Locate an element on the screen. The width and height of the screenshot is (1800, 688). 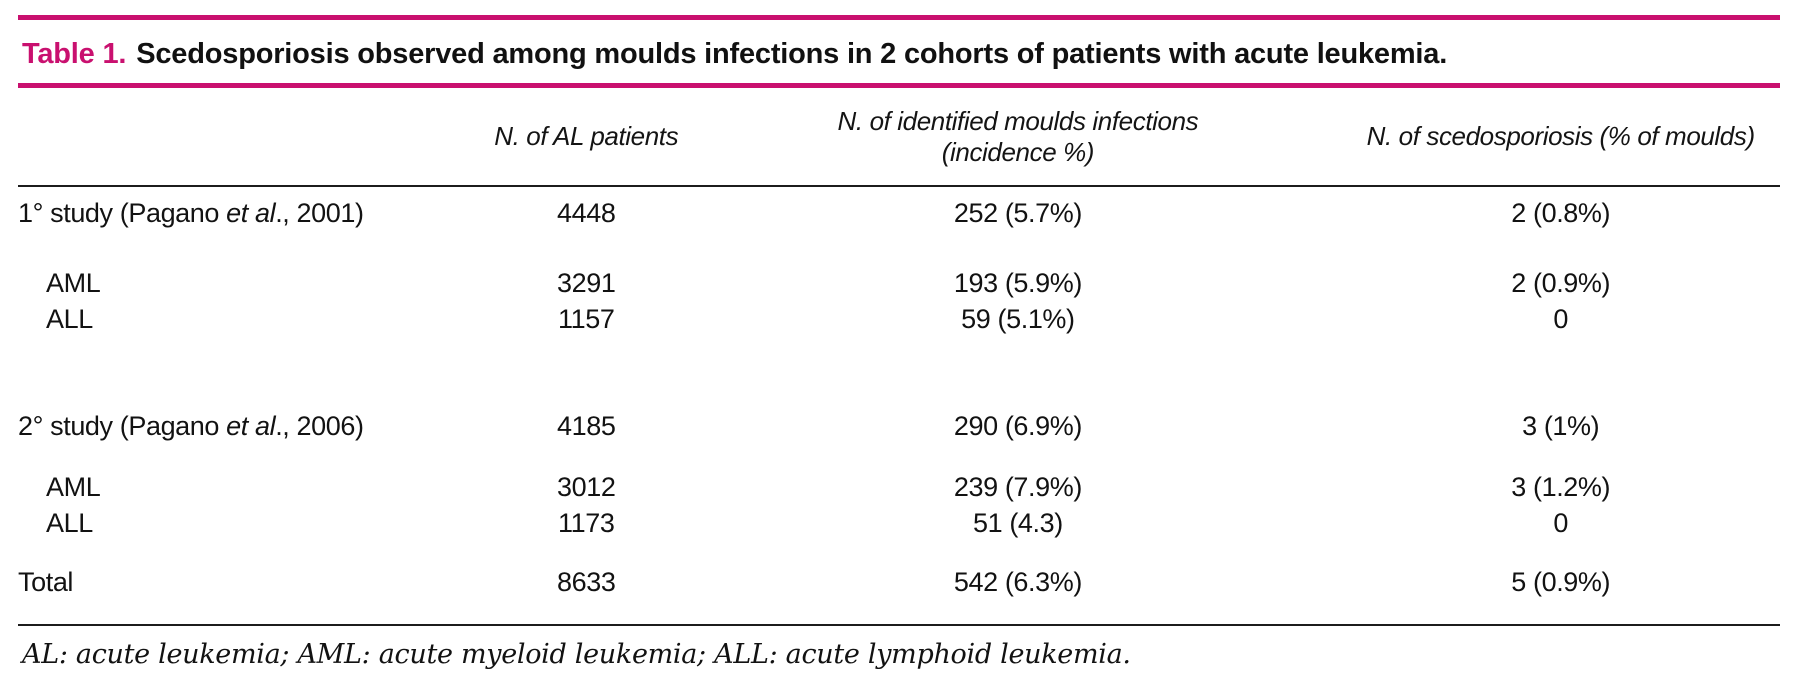
cell-al-patients: 3012 is located at coordinates (586, 486).